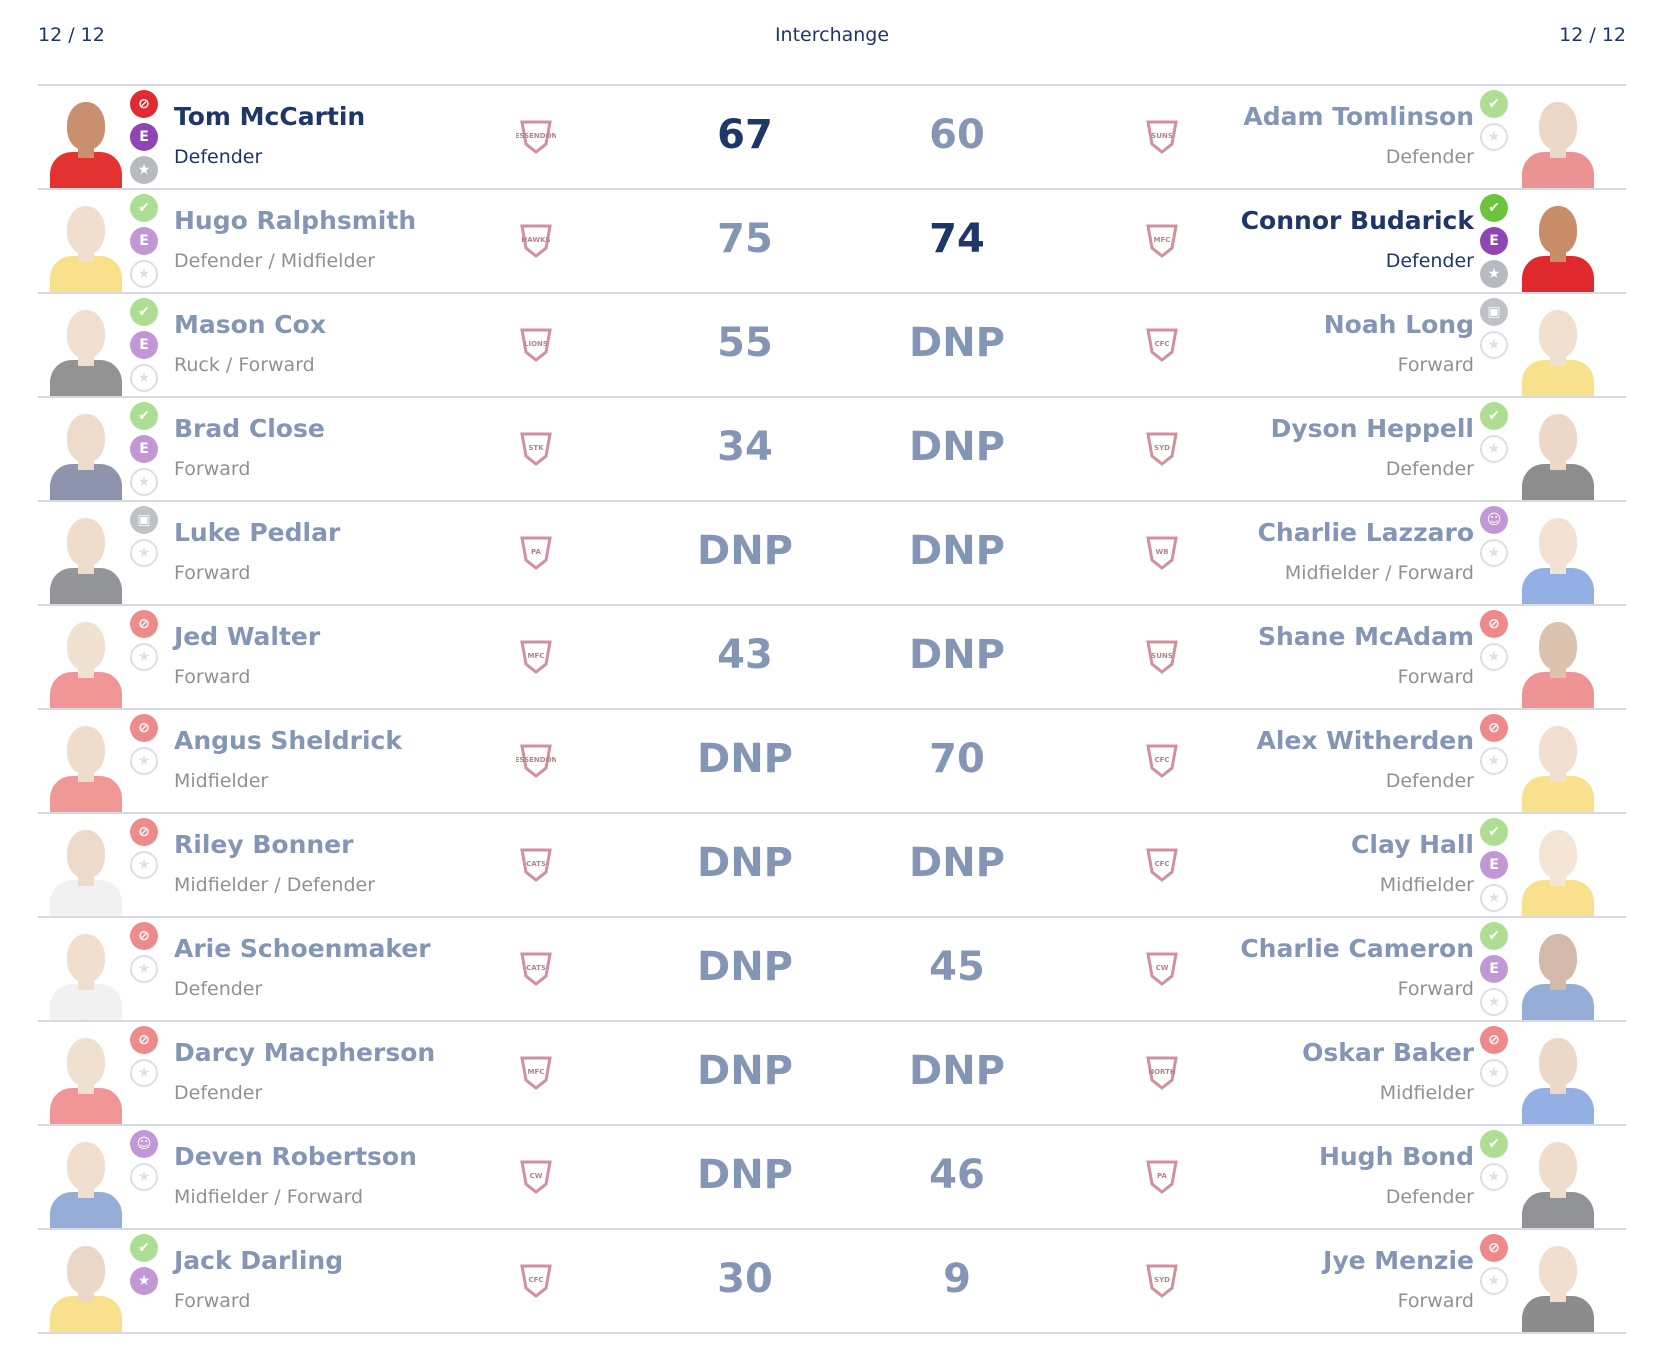  What do you see at coordinates (1357, 948) in the screenshot?
I see `right-player-name: Charlie Cameron` at bounding box center [1357, 948].